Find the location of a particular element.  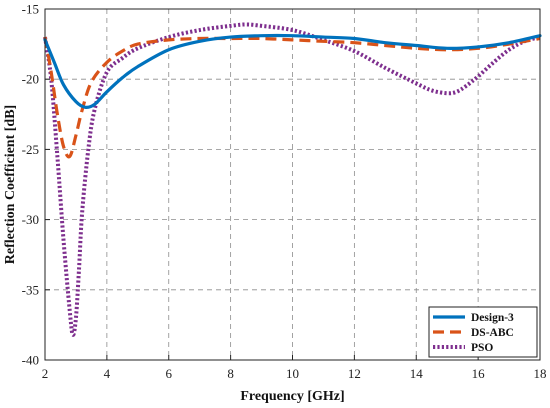

legend: Design-3 DS-ABC PSO is located at coordinates (483, 332).